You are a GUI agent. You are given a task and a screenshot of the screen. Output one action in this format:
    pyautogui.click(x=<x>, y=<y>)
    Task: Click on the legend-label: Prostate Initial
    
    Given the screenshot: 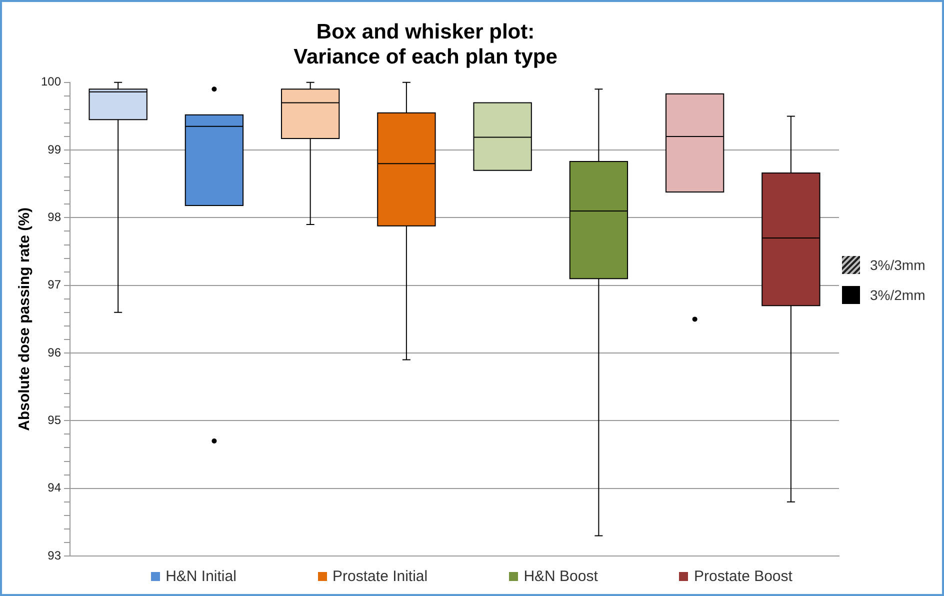 What is the action you would take?
    pyautogui.click(x=380, y=576)
    